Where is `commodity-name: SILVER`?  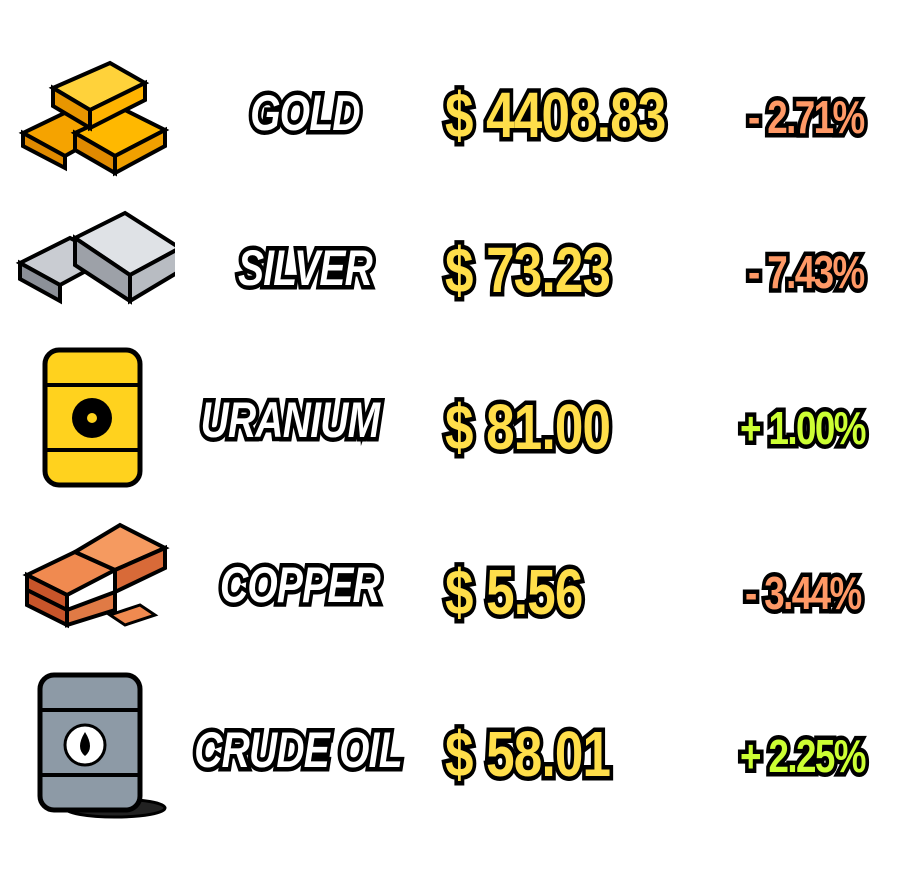
commodity-name: SILVER is located at coordinates (305, 268).